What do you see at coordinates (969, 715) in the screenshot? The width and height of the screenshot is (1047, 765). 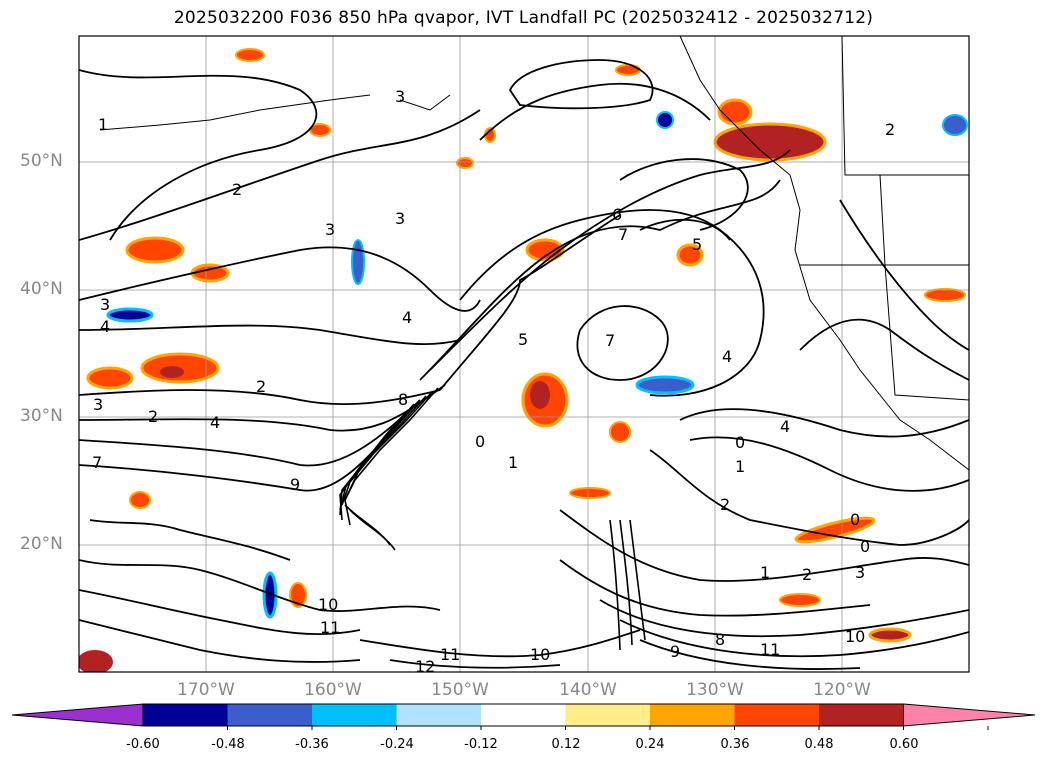 I see `colorbar-extend-high` at bounding box center [969, 715].